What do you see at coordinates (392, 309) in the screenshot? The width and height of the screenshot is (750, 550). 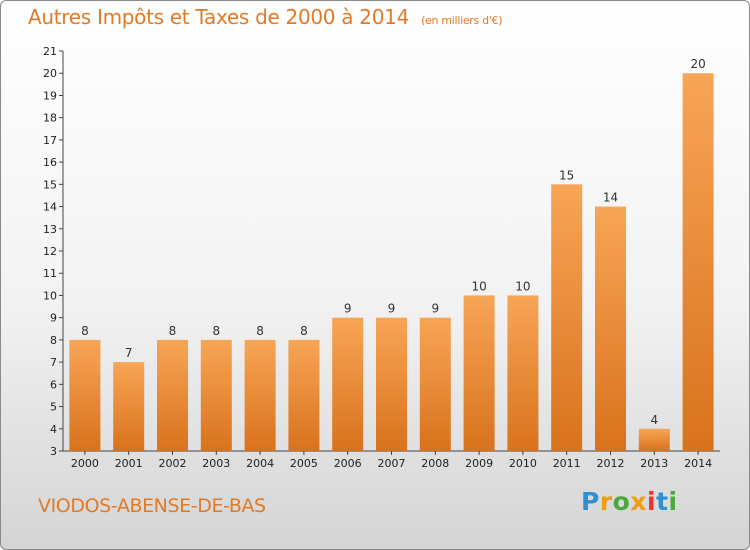 I see `value-label-2007: 9` at bounding box center [392, 309].